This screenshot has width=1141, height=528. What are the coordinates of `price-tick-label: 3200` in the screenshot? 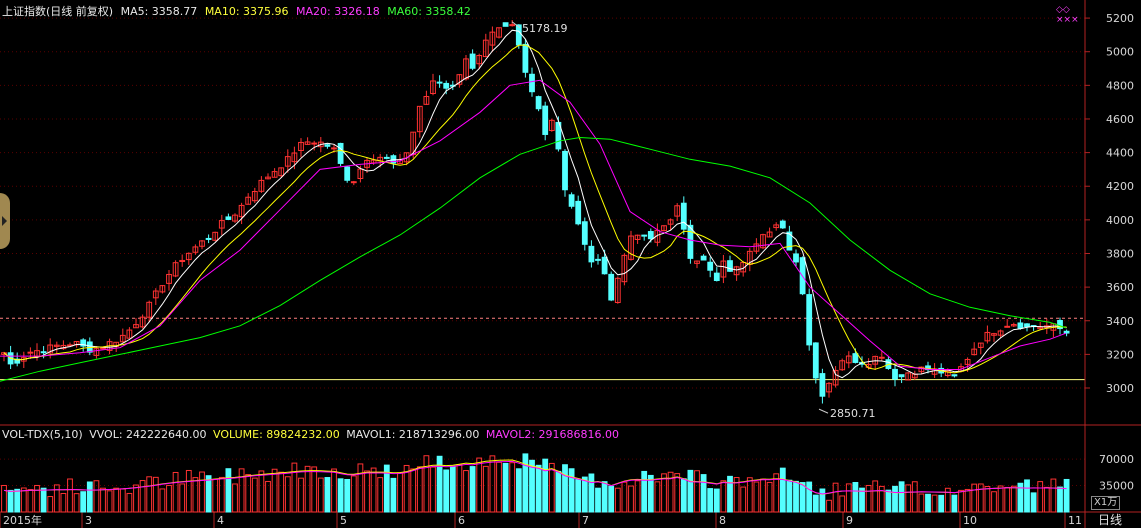 It's located at (1120, 354).